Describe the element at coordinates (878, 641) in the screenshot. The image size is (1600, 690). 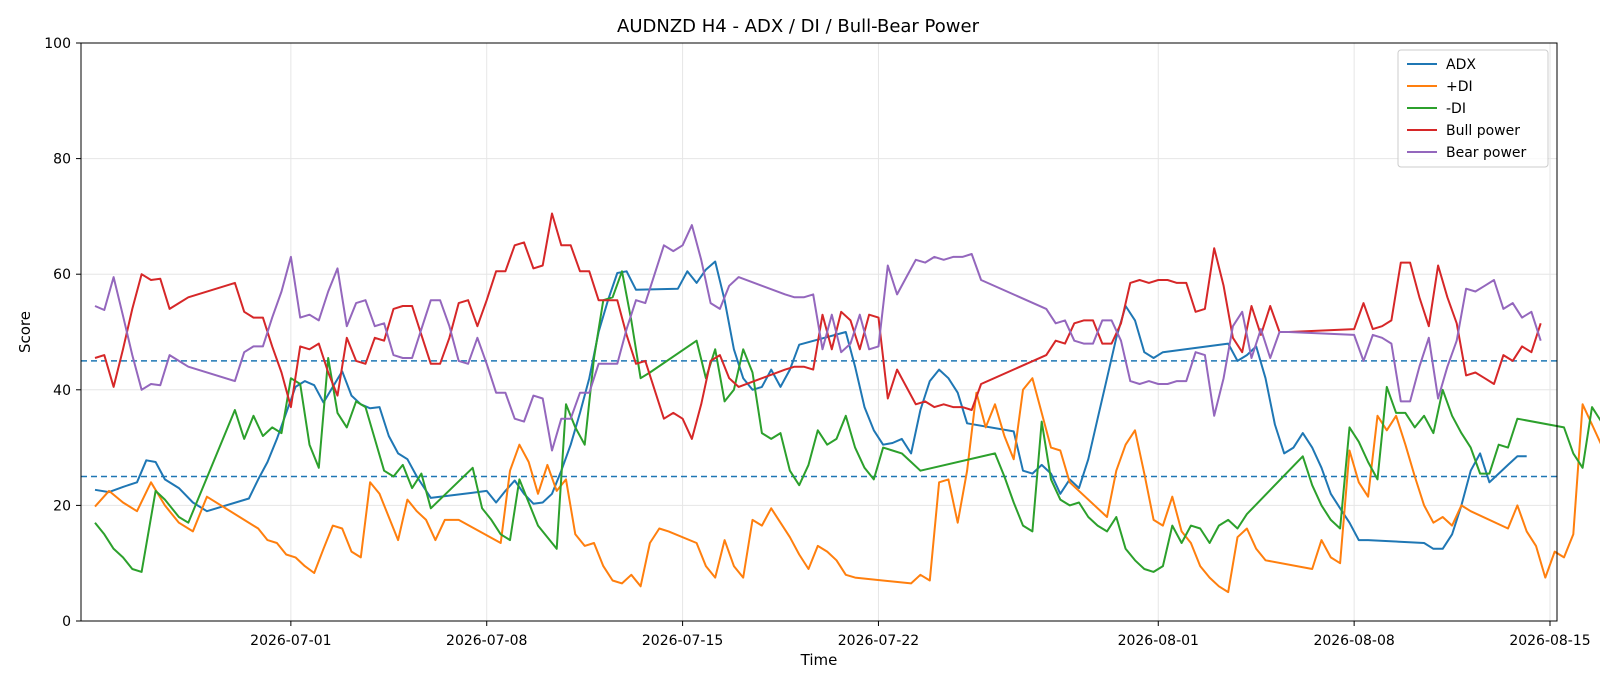
I see `x-tick-label: 2026-07-22` at that location.